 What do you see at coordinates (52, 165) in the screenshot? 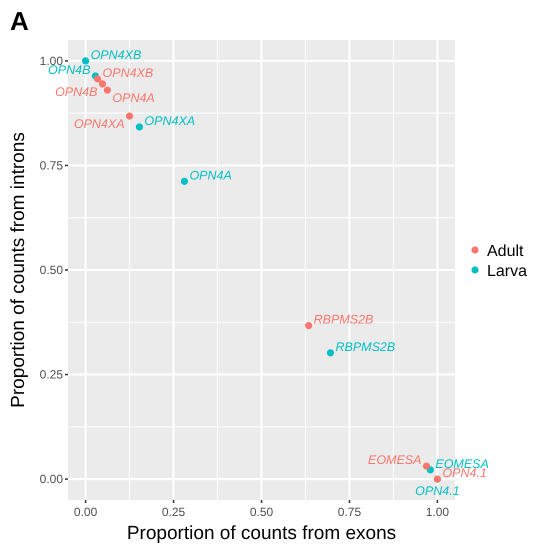
I see `y-tick-label: 0.75` at bounding box center [52, 165].